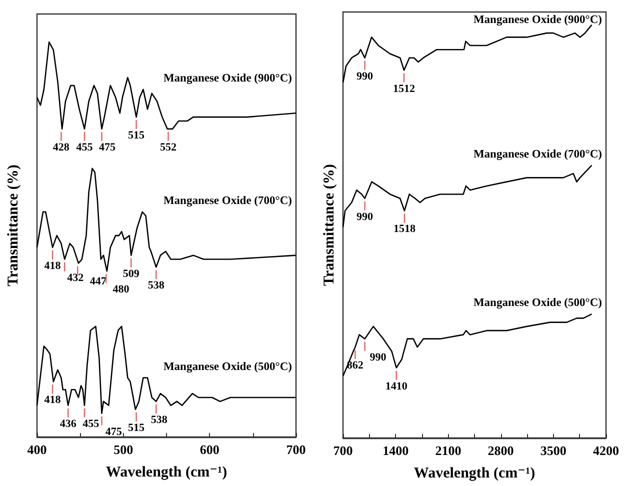 The width and height of the screenshot is (624, 486). What do you see at coordinates (395, 450) in the screenshot?
I see `x-tick-label: 1400` at bounding box center [395, 450].